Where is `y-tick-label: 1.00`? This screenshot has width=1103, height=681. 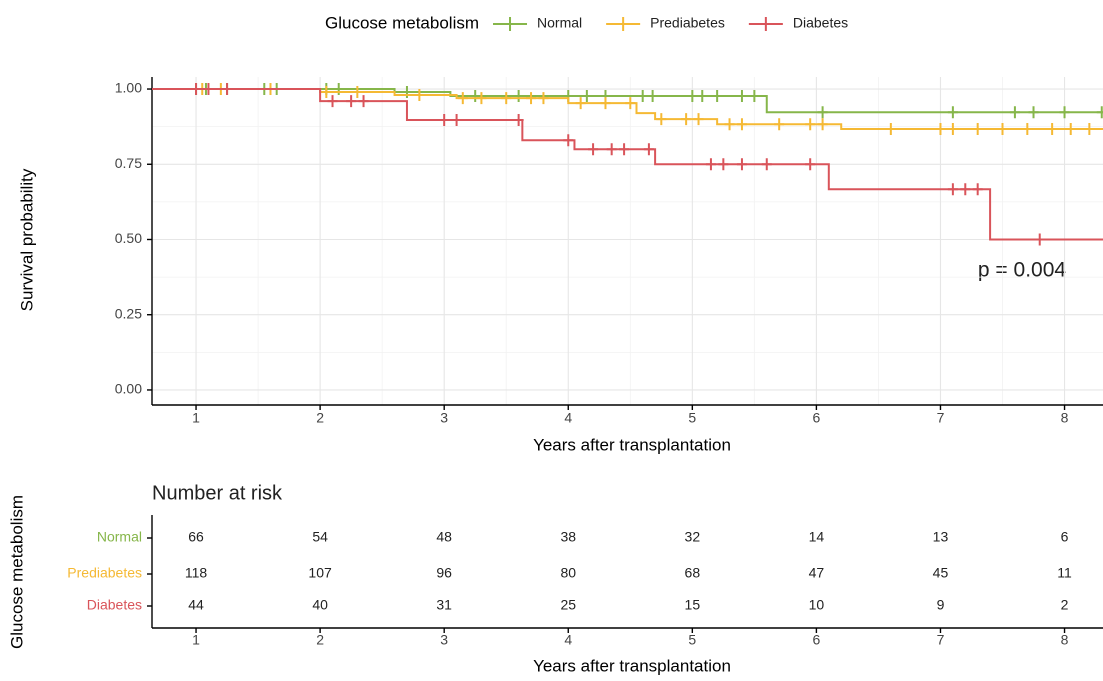 y-tick-label: 1.00 is located at coordinates (128, 88).